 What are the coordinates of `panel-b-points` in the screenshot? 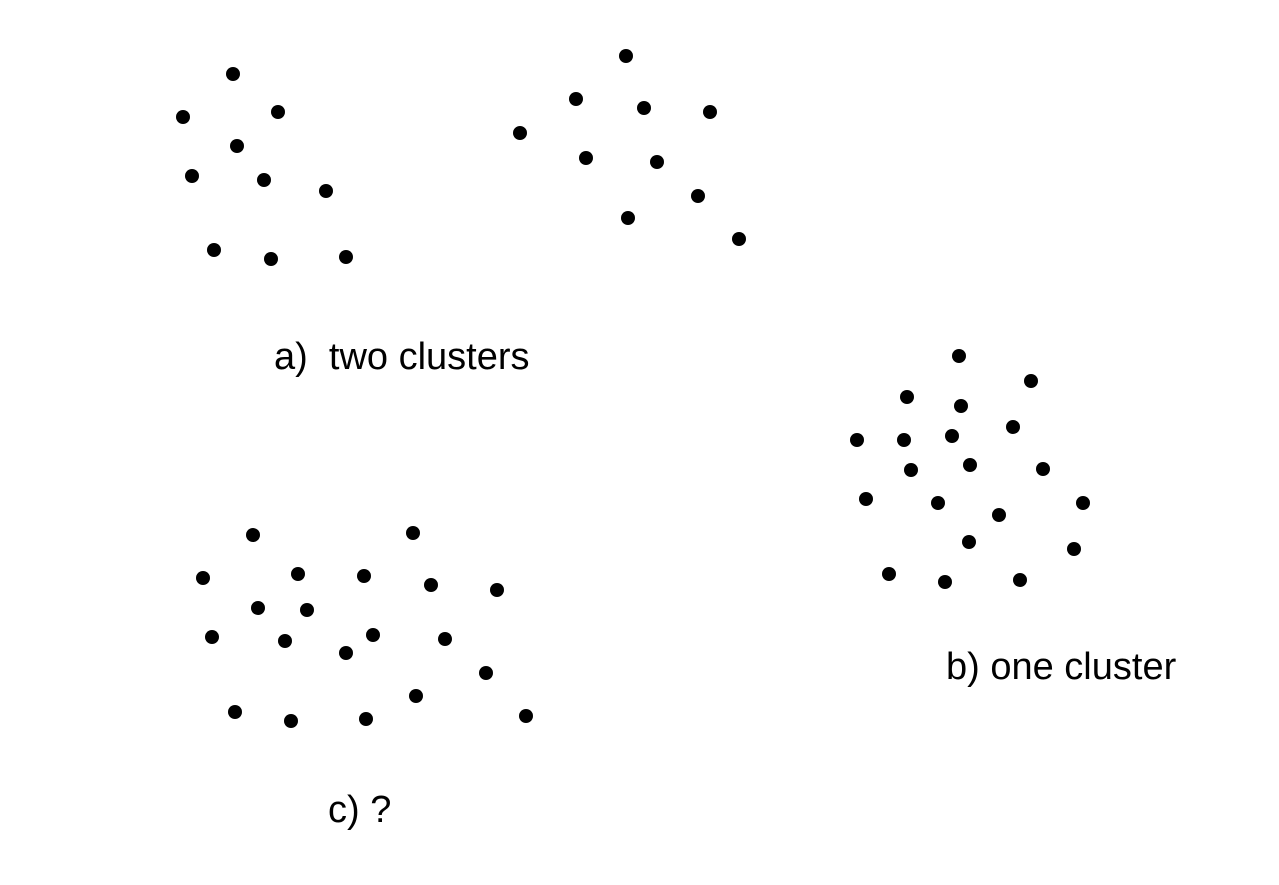 It's located at (970, 469).